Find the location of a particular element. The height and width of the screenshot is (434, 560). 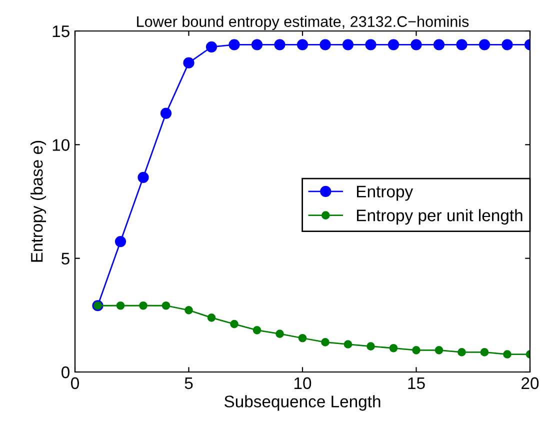

y-tick-label: 5 is located at coordinates (66, 258).